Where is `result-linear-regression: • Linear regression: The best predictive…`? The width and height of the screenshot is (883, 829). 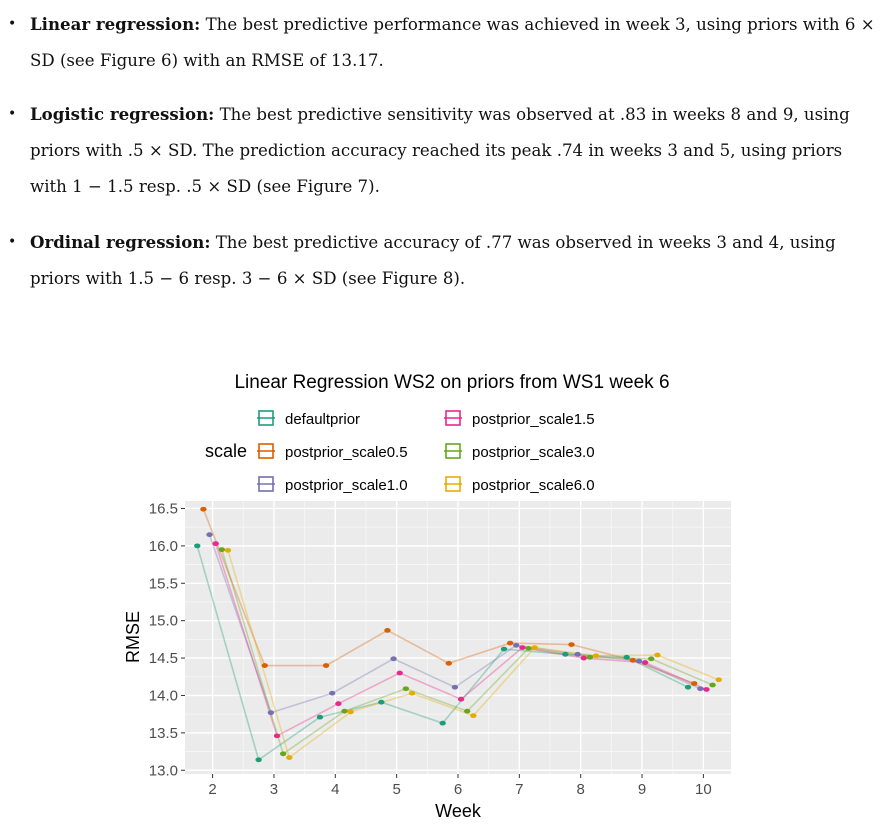 result-linear-regression: • Linear regression: The best predictive… is located at coordinates (442, 42).